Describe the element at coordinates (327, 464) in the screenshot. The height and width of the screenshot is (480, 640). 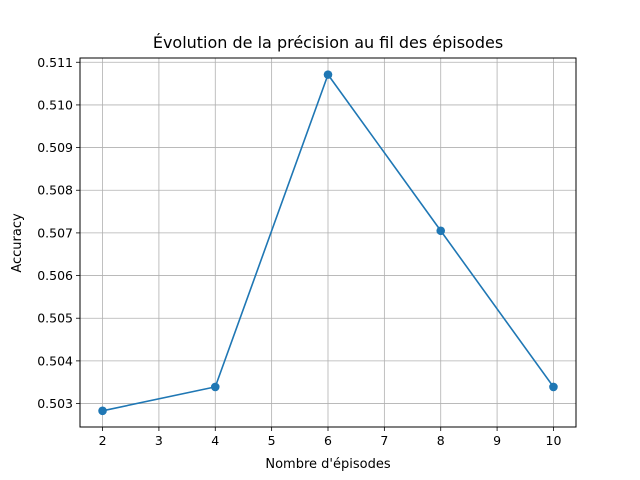
I see `x-axis-label: Nombre d'épisodes` at that location.